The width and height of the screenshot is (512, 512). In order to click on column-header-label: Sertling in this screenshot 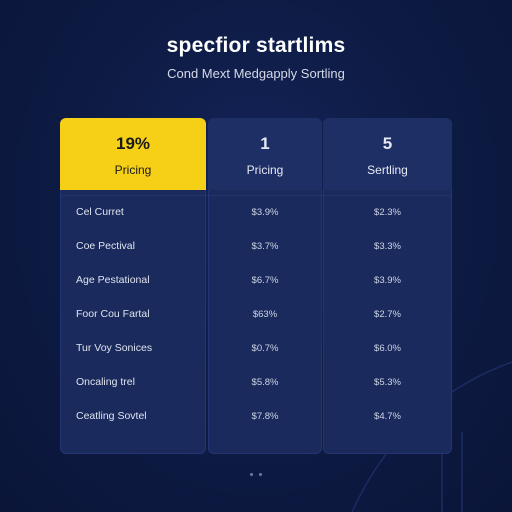, I will do `click(387, 170)`.